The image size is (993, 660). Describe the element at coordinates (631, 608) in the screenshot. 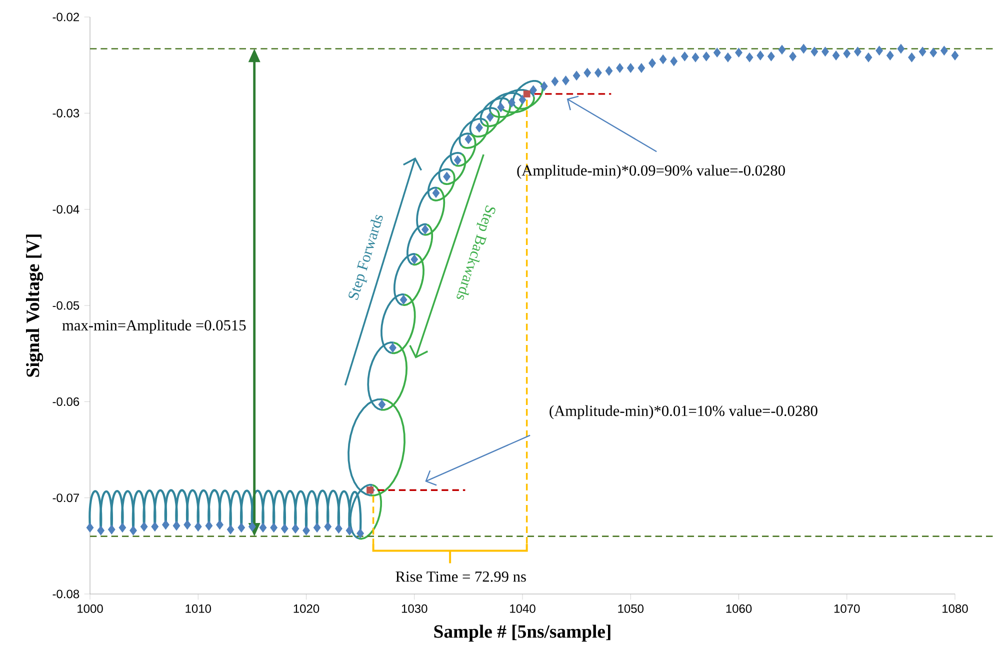

I see `x-tick-label: 1050` at that location.